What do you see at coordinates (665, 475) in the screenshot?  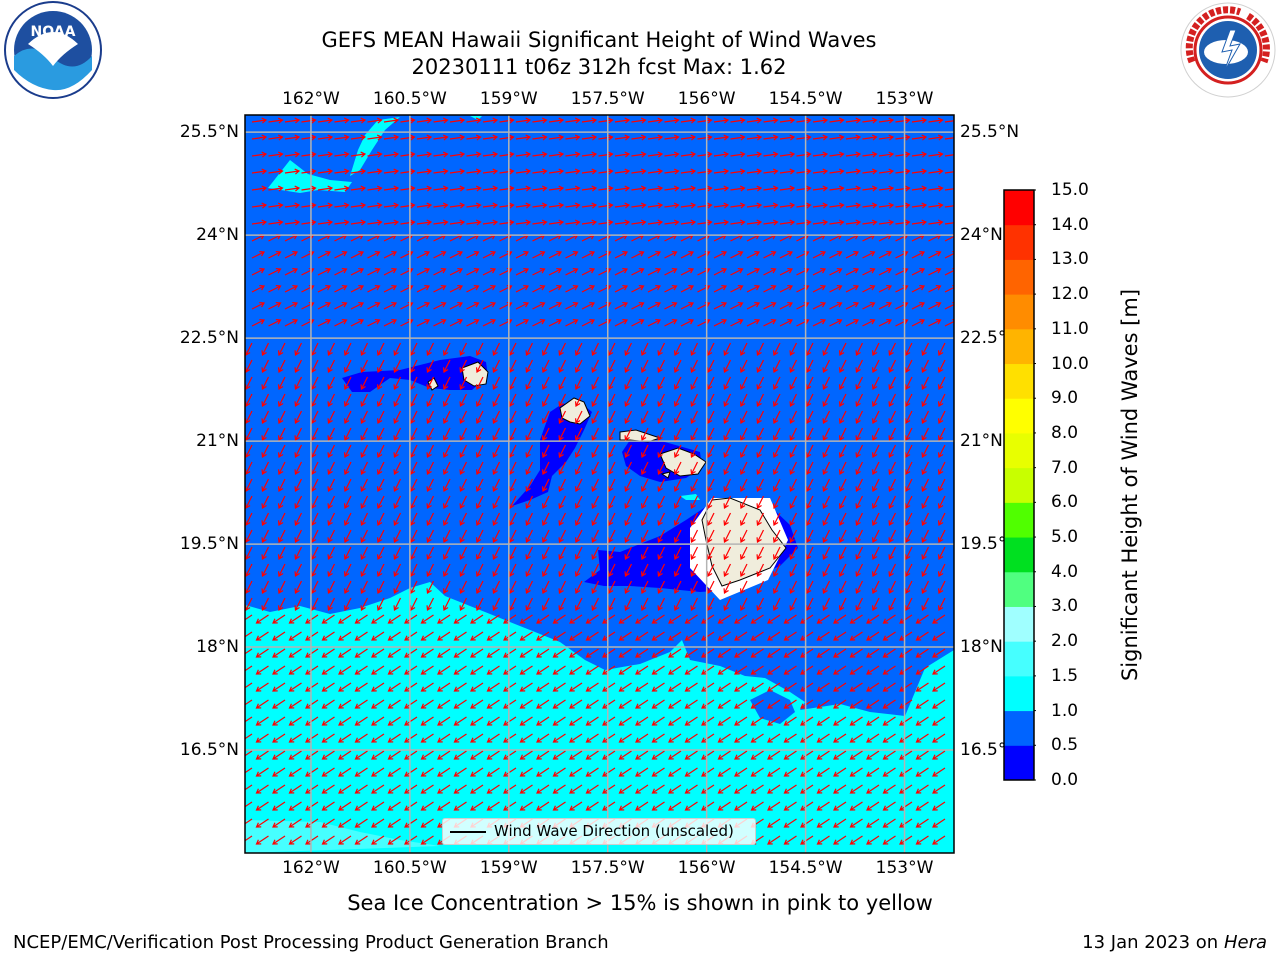 I see `land-kahoolawe` at bounding box center [665, 475].